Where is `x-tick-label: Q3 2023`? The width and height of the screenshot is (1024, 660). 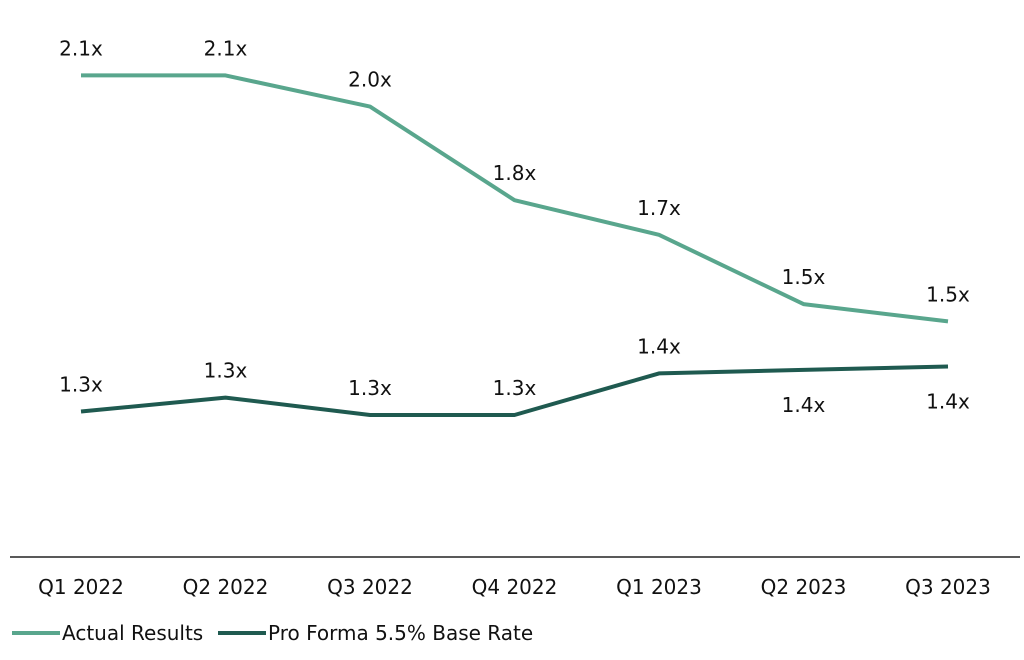 x-tick-label: Q3 2023 is located at coordinates (948, 587).